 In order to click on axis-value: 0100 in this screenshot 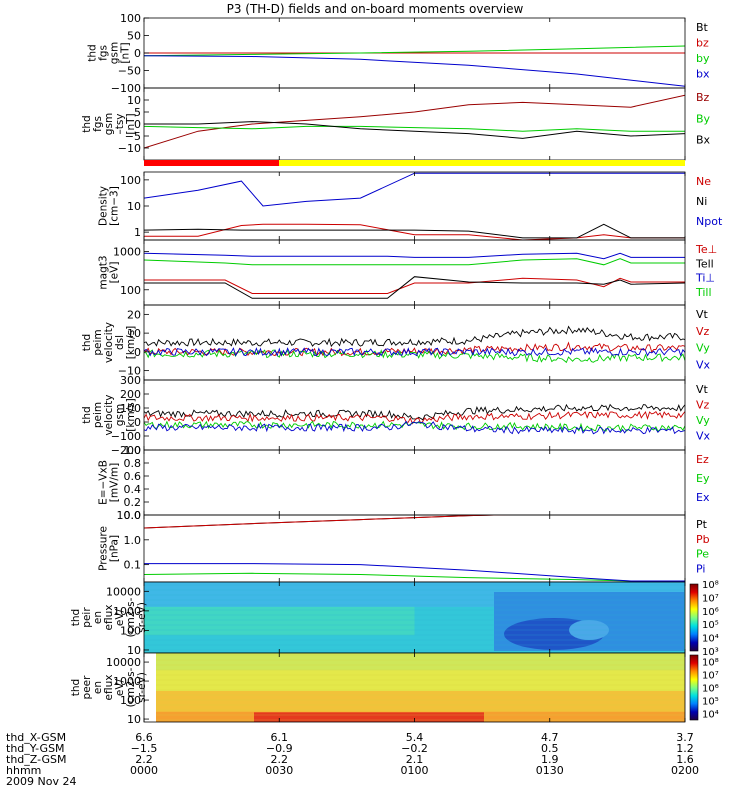, I will do `click(415, 770)`.